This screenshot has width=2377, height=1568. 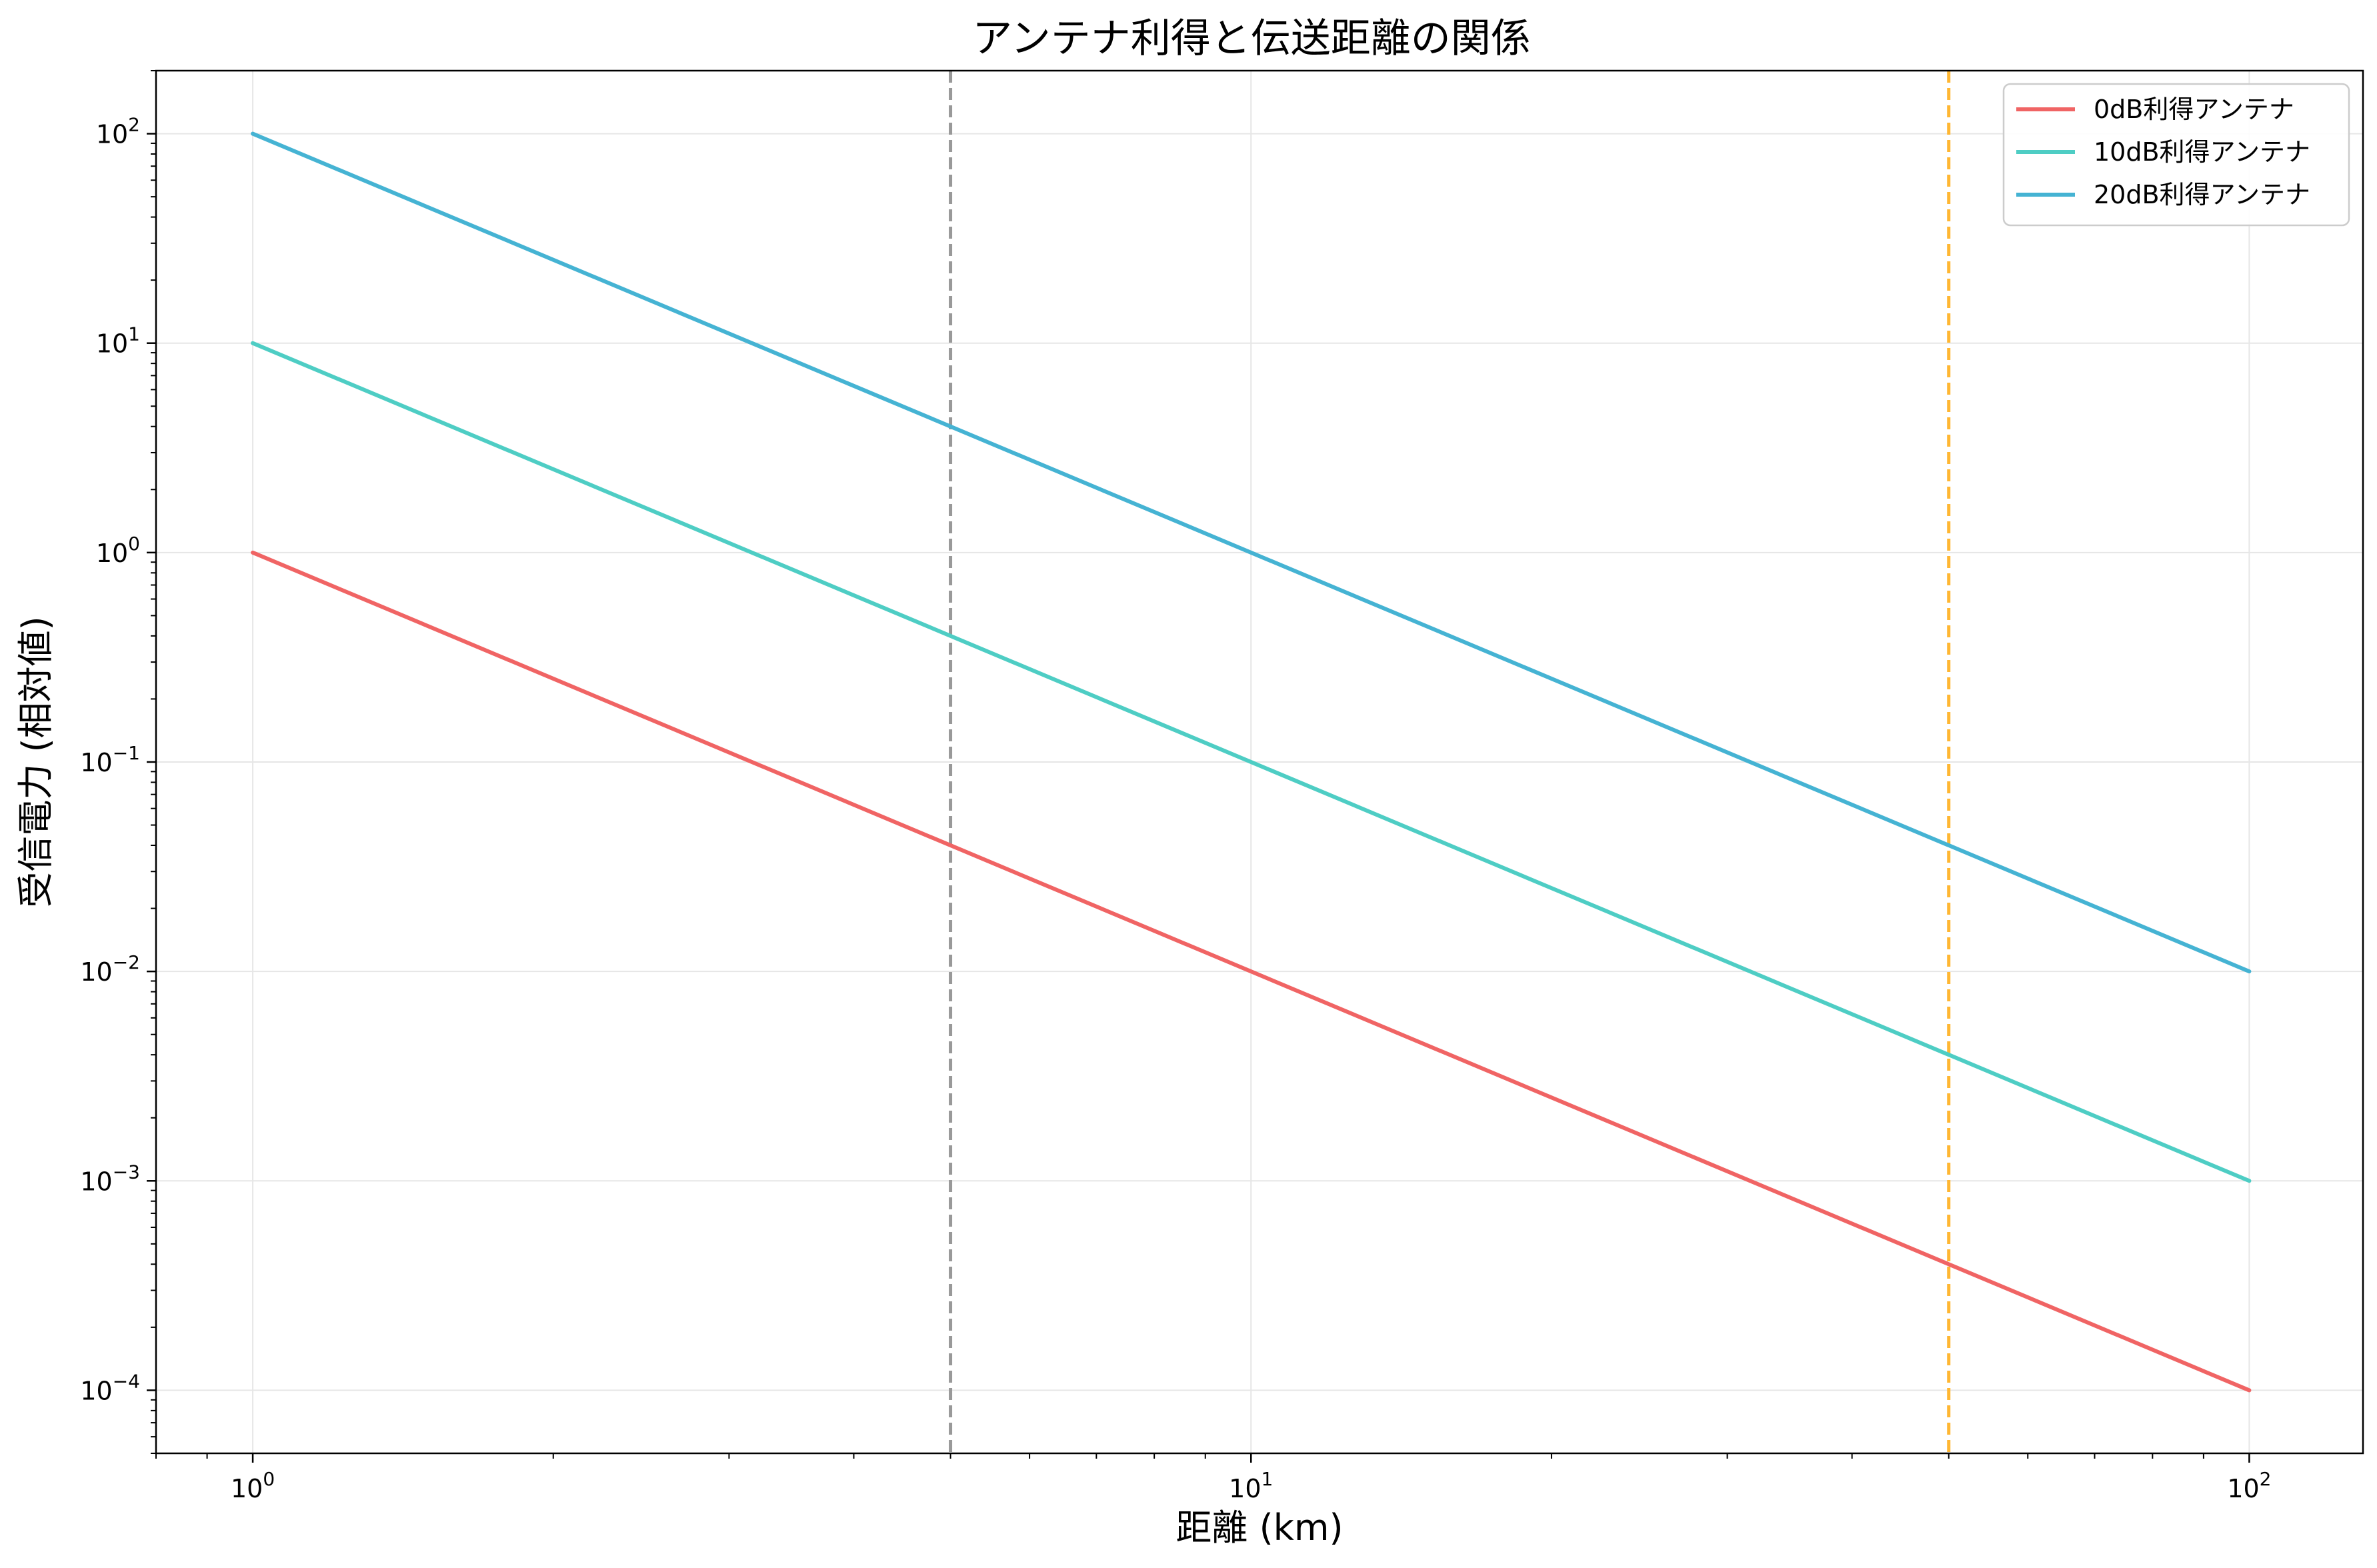 I want to click on y-axis-label: 受信電力 (相対値), so click(x=36, y=761).